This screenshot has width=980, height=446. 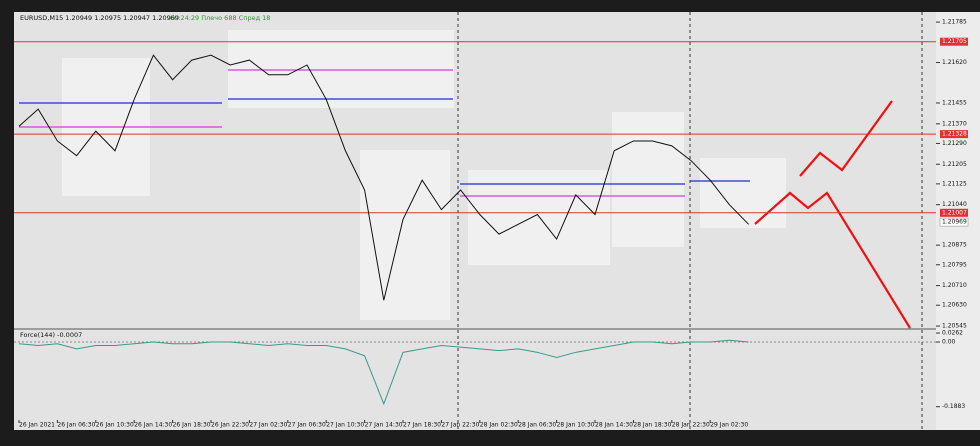 What do you see at coordinates (729, 425) in the screenshot?
I see `x-tick-label: 29 Jan 02:30` at bounding box center [729, 425].